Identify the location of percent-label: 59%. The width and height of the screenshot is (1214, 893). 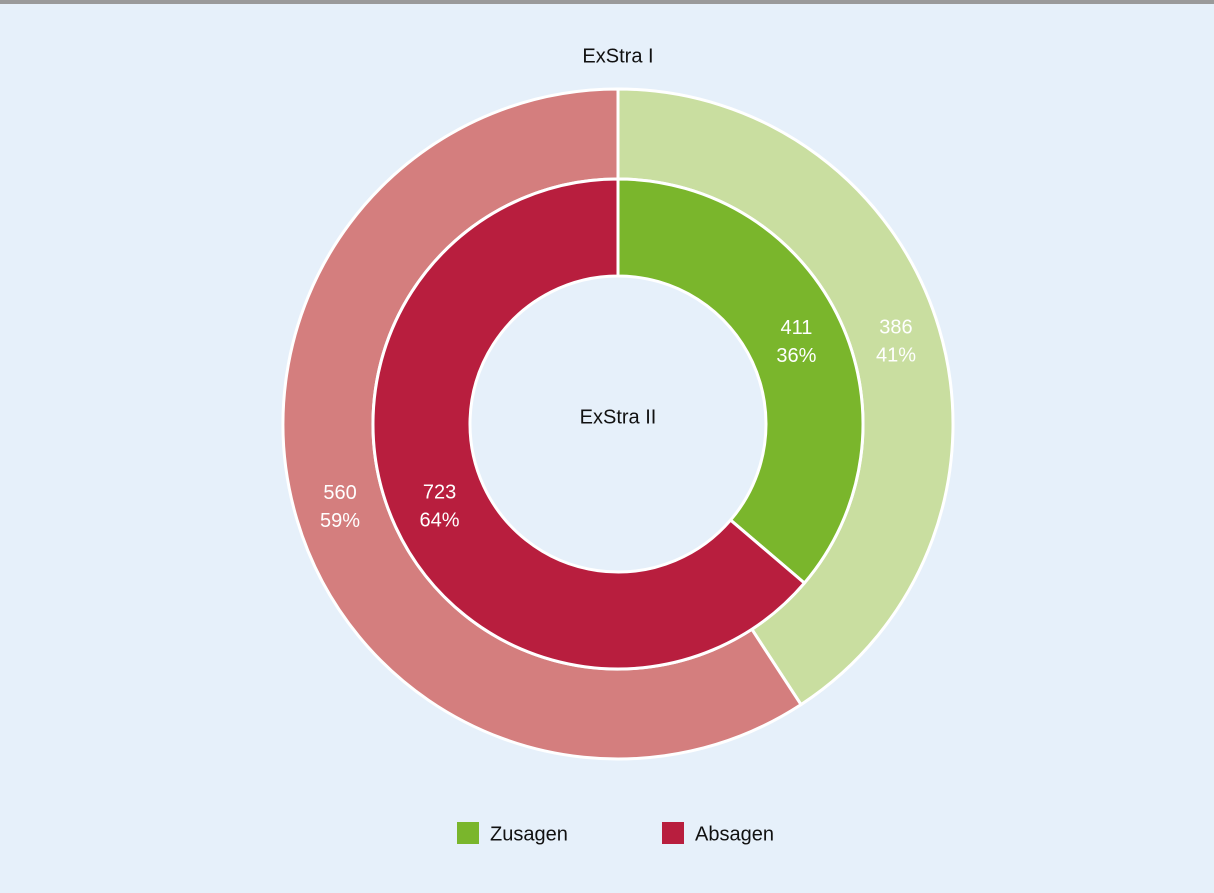
(340, 521).